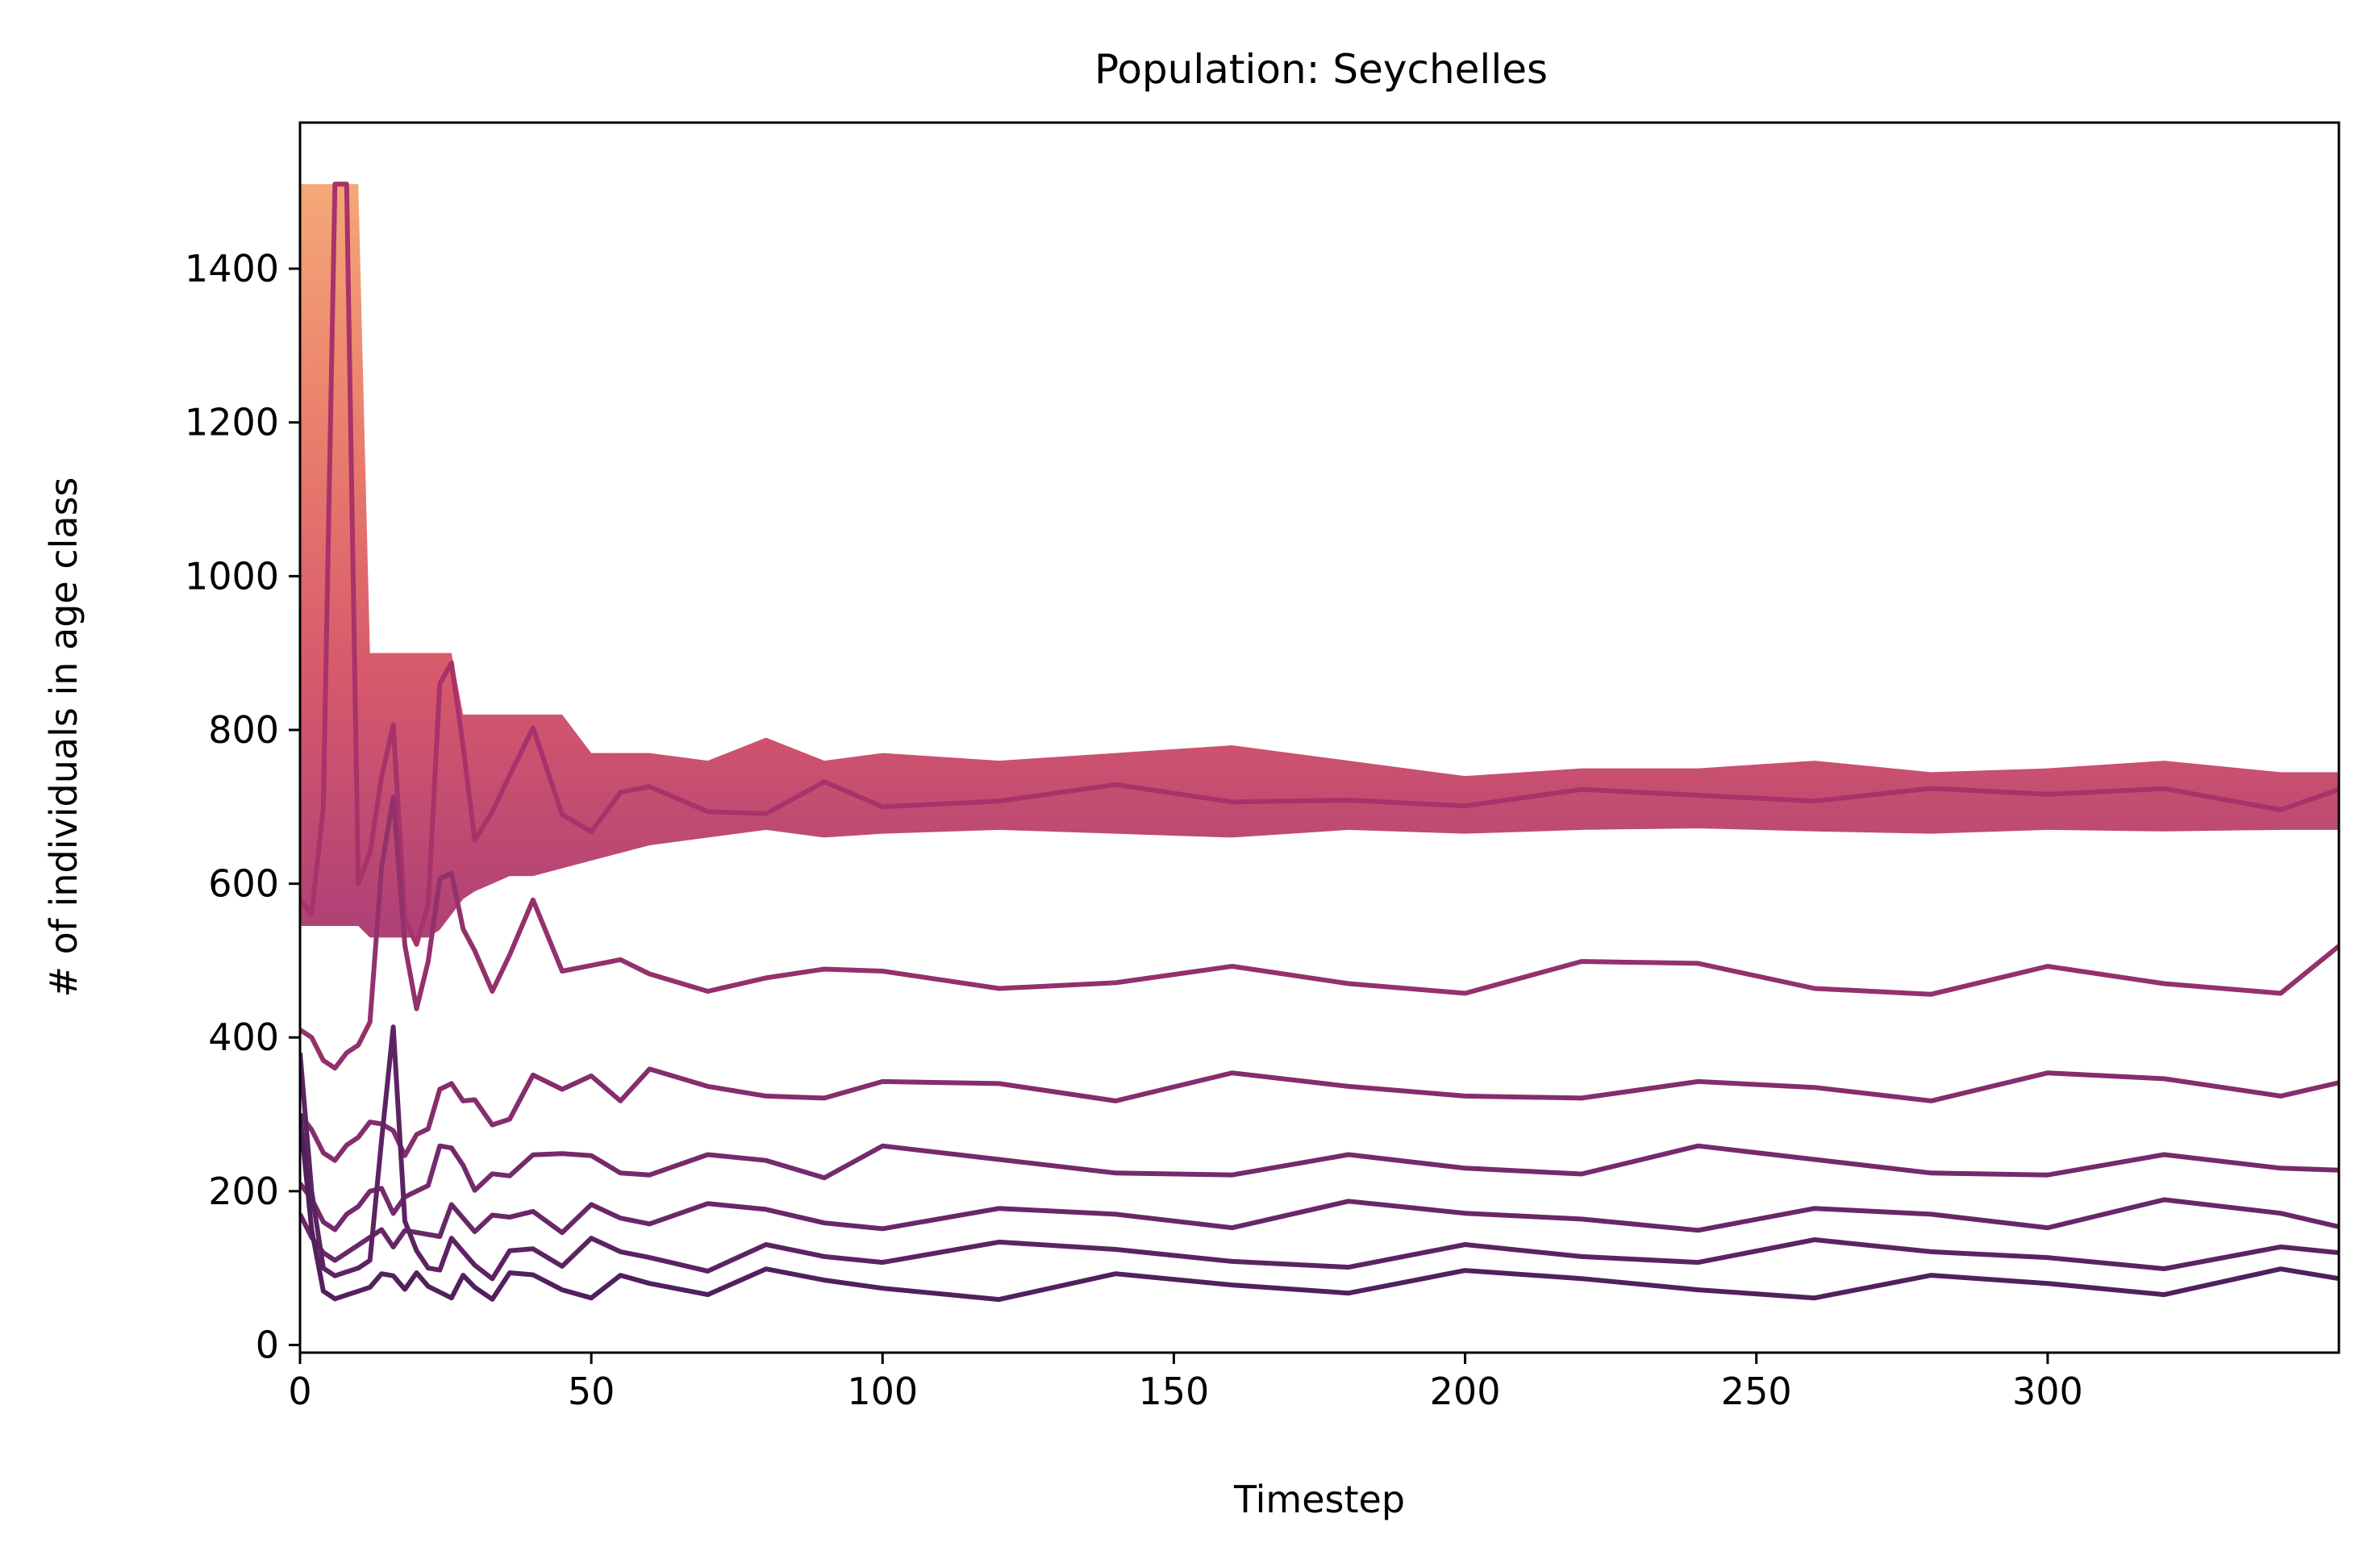 The height and width of the screenshot is (1568, 2376). I want to click on y-tick-label: 200, so click(243, 1191).